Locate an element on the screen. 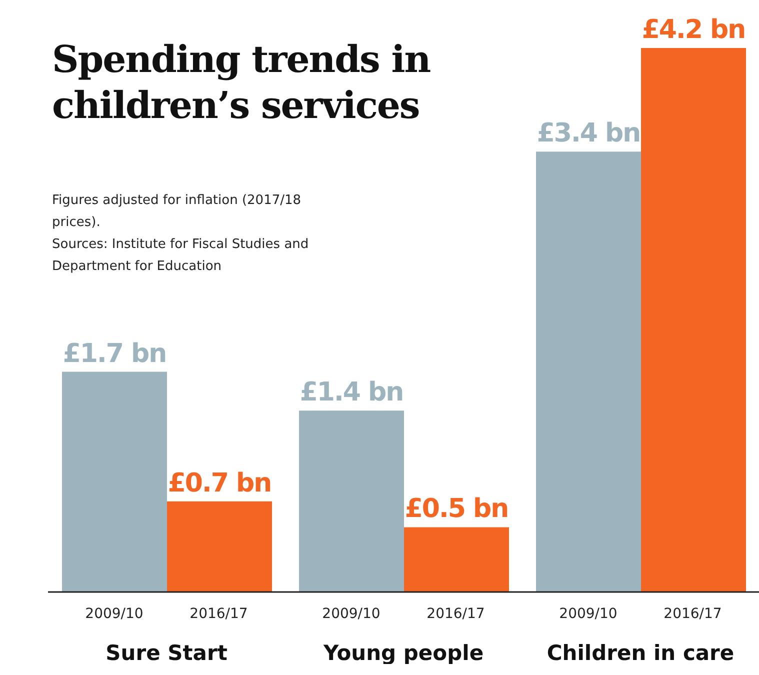 The image size is (759, 675). x-tick-label: Sure Start is located at coordinates (167, 653).